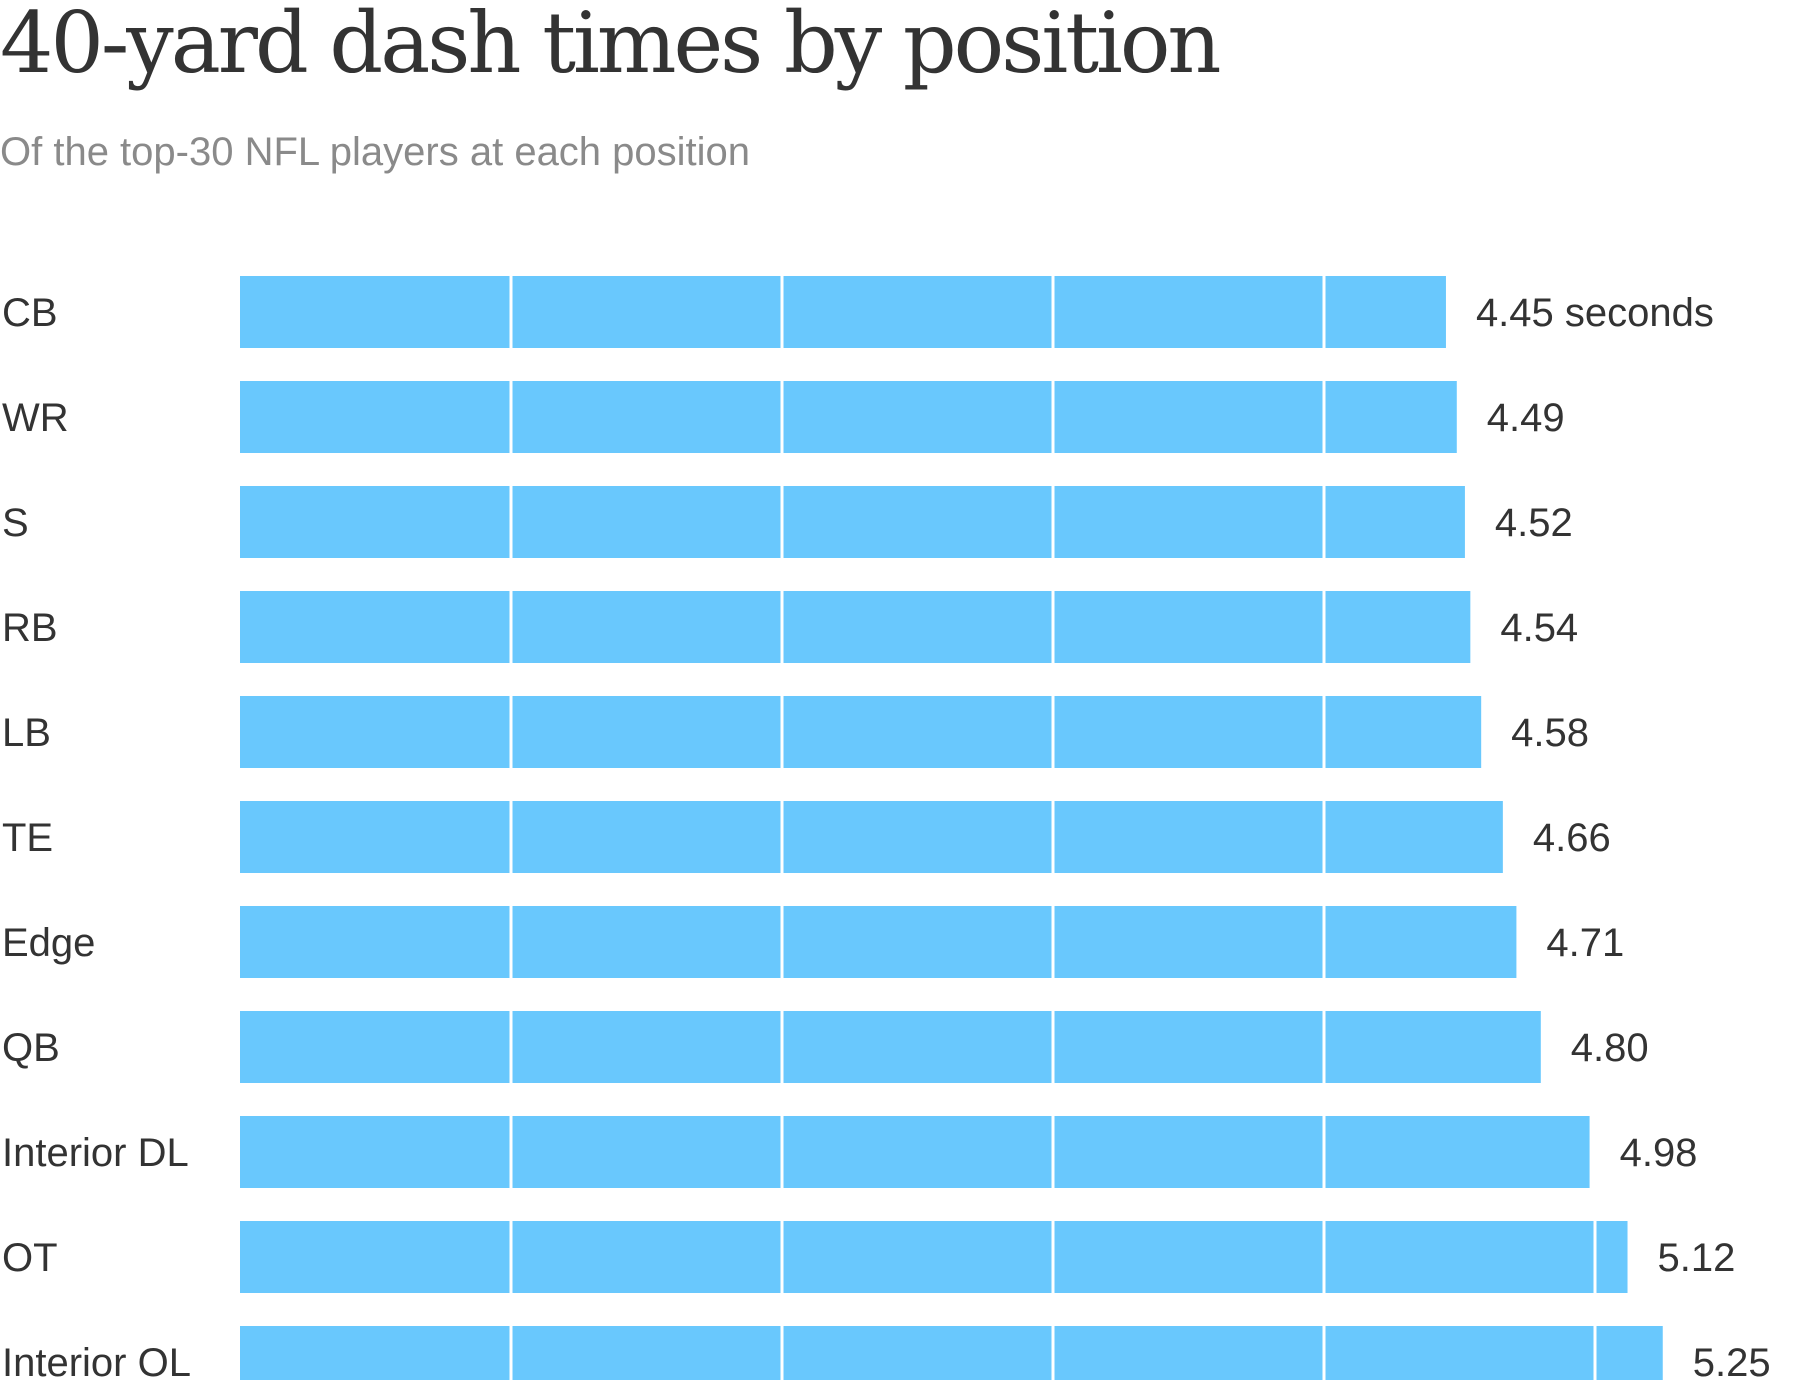 This screenshot has width=1800, height=1380. What do you see at coordinates (861, 732) in the screenshot?
I see `bar-lb` at bounding box center [861, 732].